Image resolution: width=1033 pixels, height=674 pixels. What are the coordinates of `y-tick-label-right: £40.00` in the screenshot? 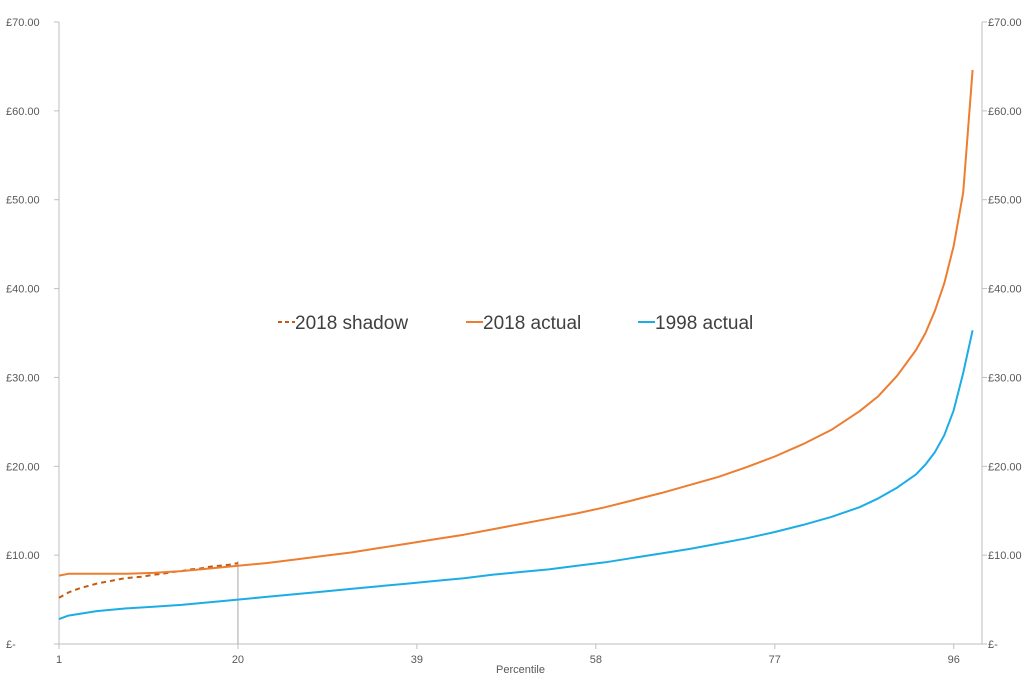 It's located at (1005, 290).